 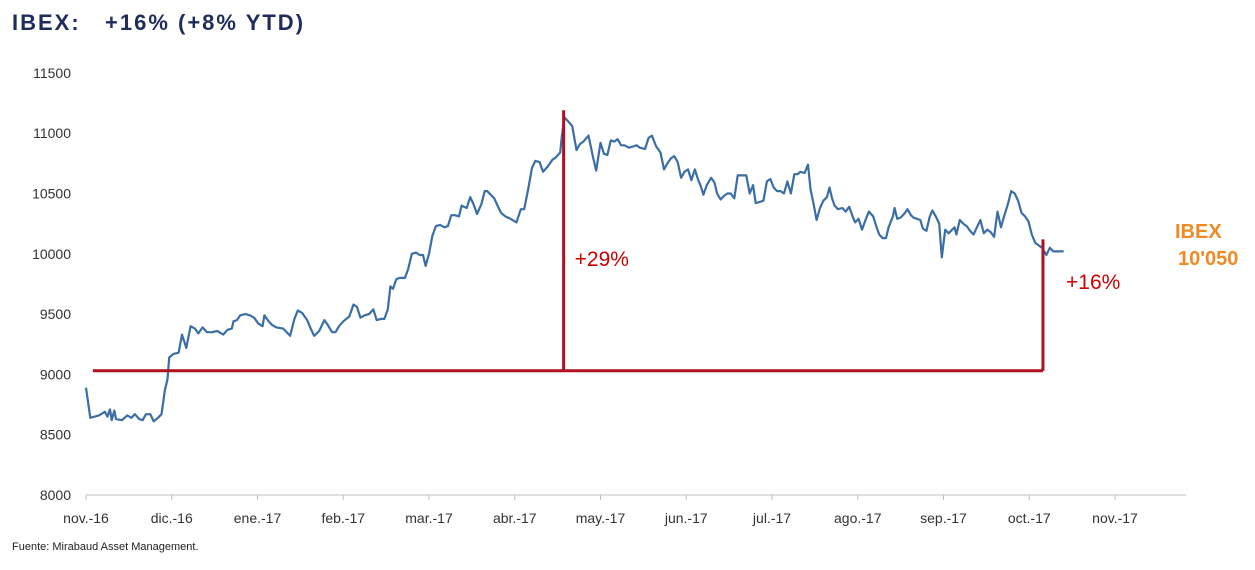 I want to click on y-tick-label-11500: 11500, so click(x=52, y=73).